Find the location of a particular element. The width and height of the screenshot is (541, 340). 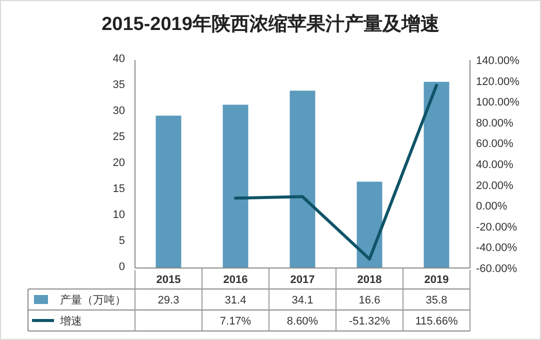

data-label: 8.60% is located at coordinates (302, 322).